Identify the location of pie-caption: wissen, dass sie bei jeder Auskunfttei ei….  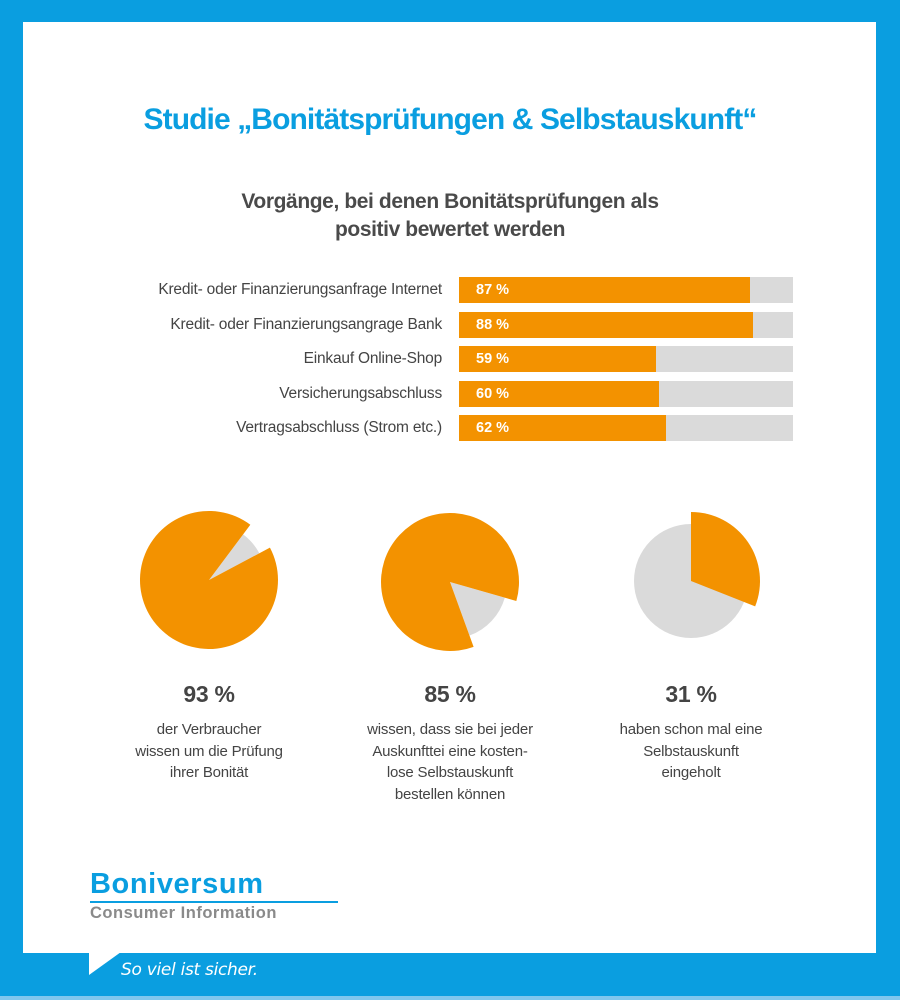
(450, 762).